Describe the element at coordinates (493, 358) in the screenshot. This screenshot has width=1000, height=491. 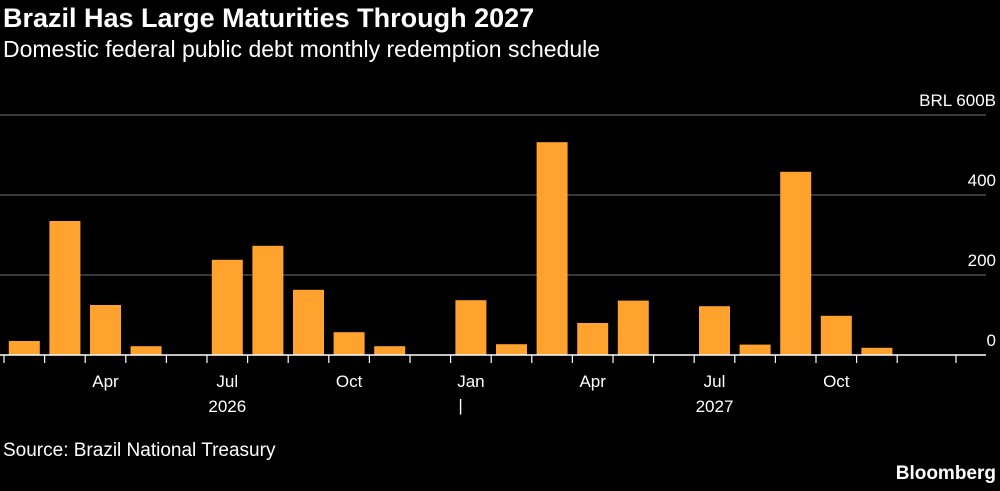
I see `x-axis` at that location.